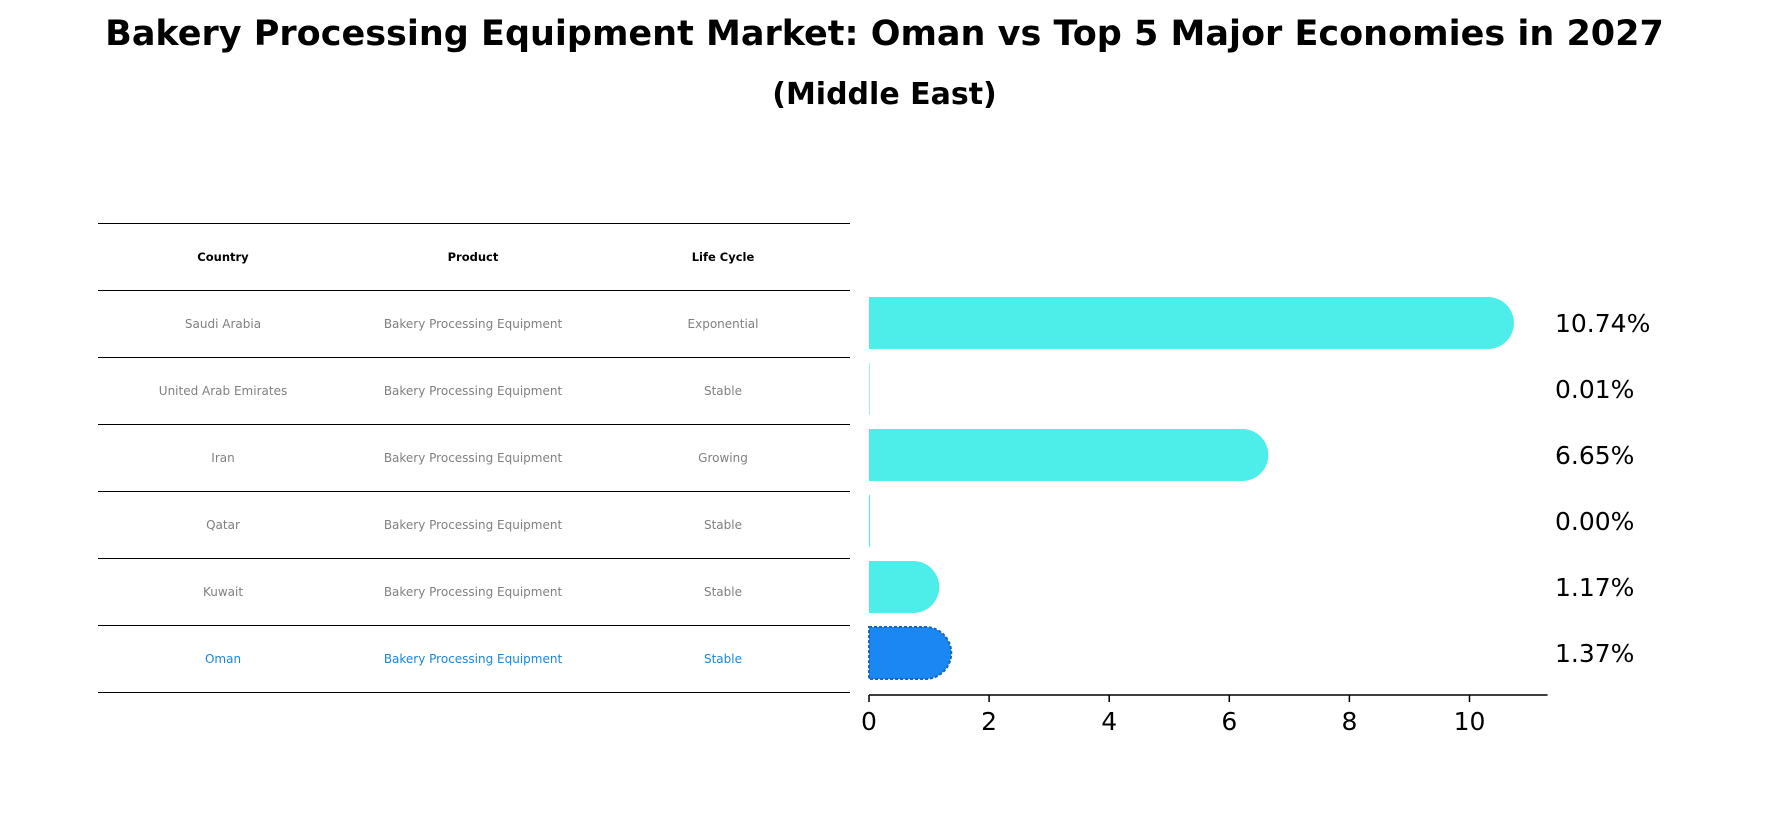  What do you see at coordinates (1229, 721) in the screenshot?
I see `x-tick-label: 6` at bounding box center [1229, 721].